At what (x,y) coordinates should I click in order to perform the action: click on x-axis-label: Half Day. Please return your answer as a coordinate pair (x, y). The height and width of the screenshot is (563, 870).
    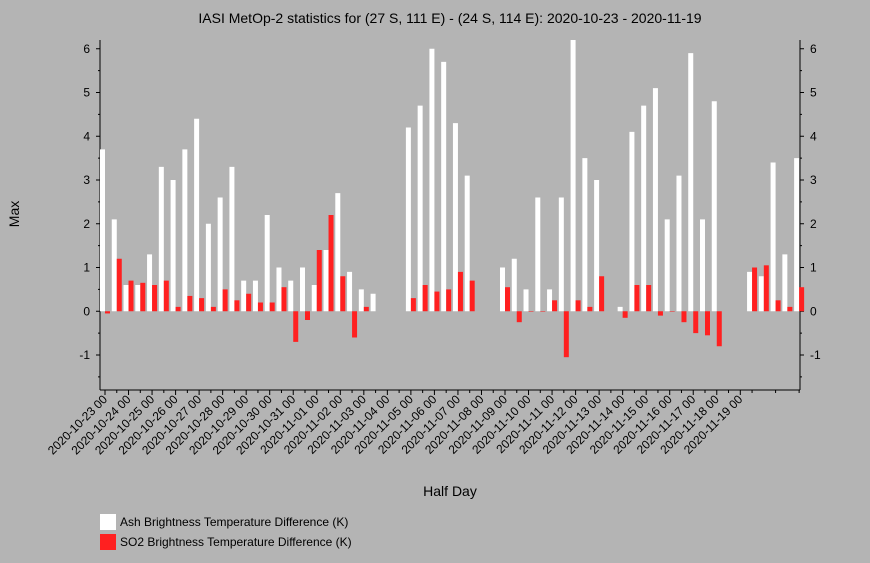
    Looking at the image, I should click on (450, 491).